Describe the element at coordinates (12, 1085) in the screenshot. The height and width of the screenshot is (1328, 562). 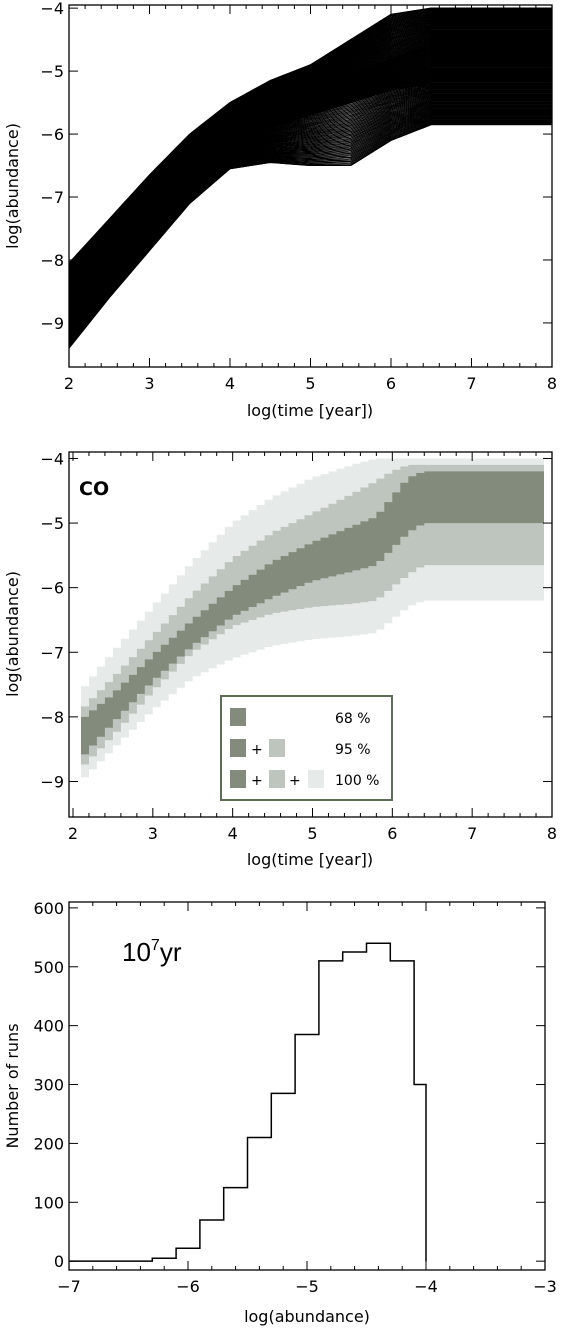
I see `p3-y-axis-label: Number of runs` at that location.